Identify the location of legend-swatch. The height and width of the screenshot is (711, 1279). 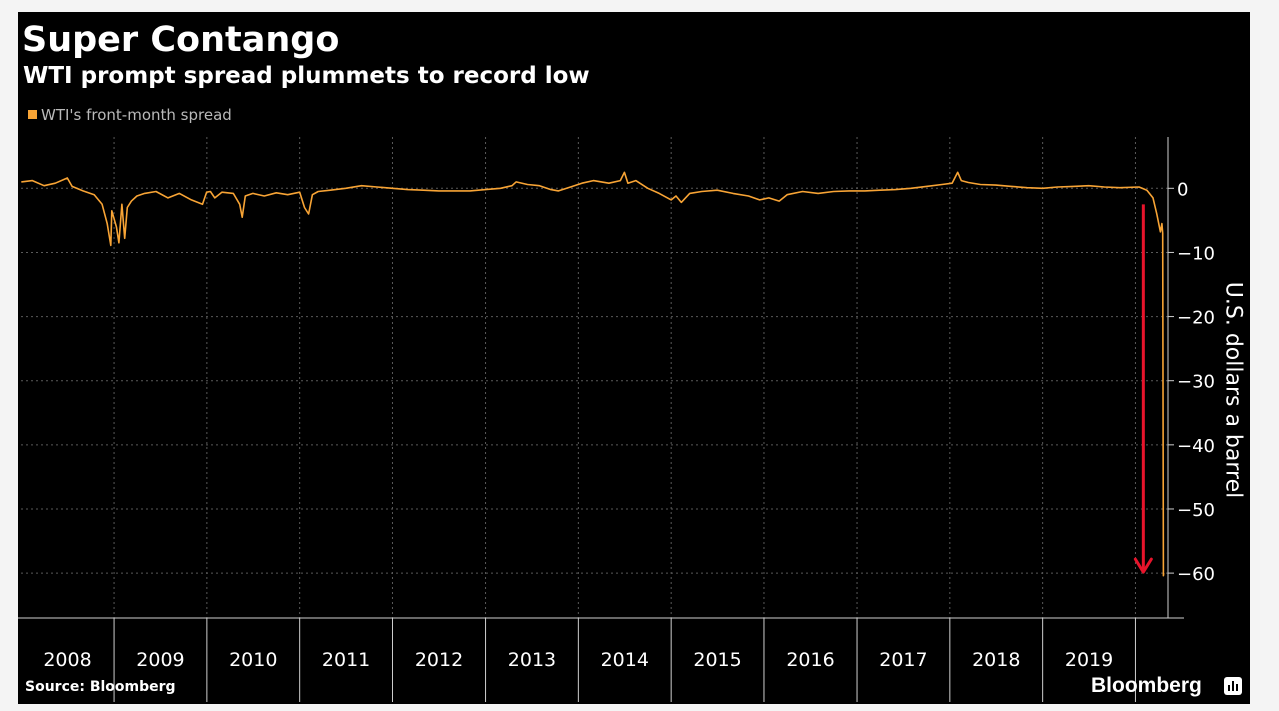
(32, 114).